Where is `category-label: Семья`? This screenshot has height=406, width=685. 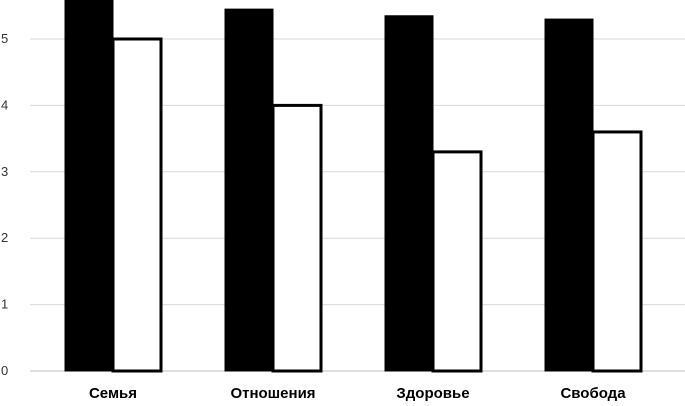 category-label: Семья is located at coordinates (113, 393).